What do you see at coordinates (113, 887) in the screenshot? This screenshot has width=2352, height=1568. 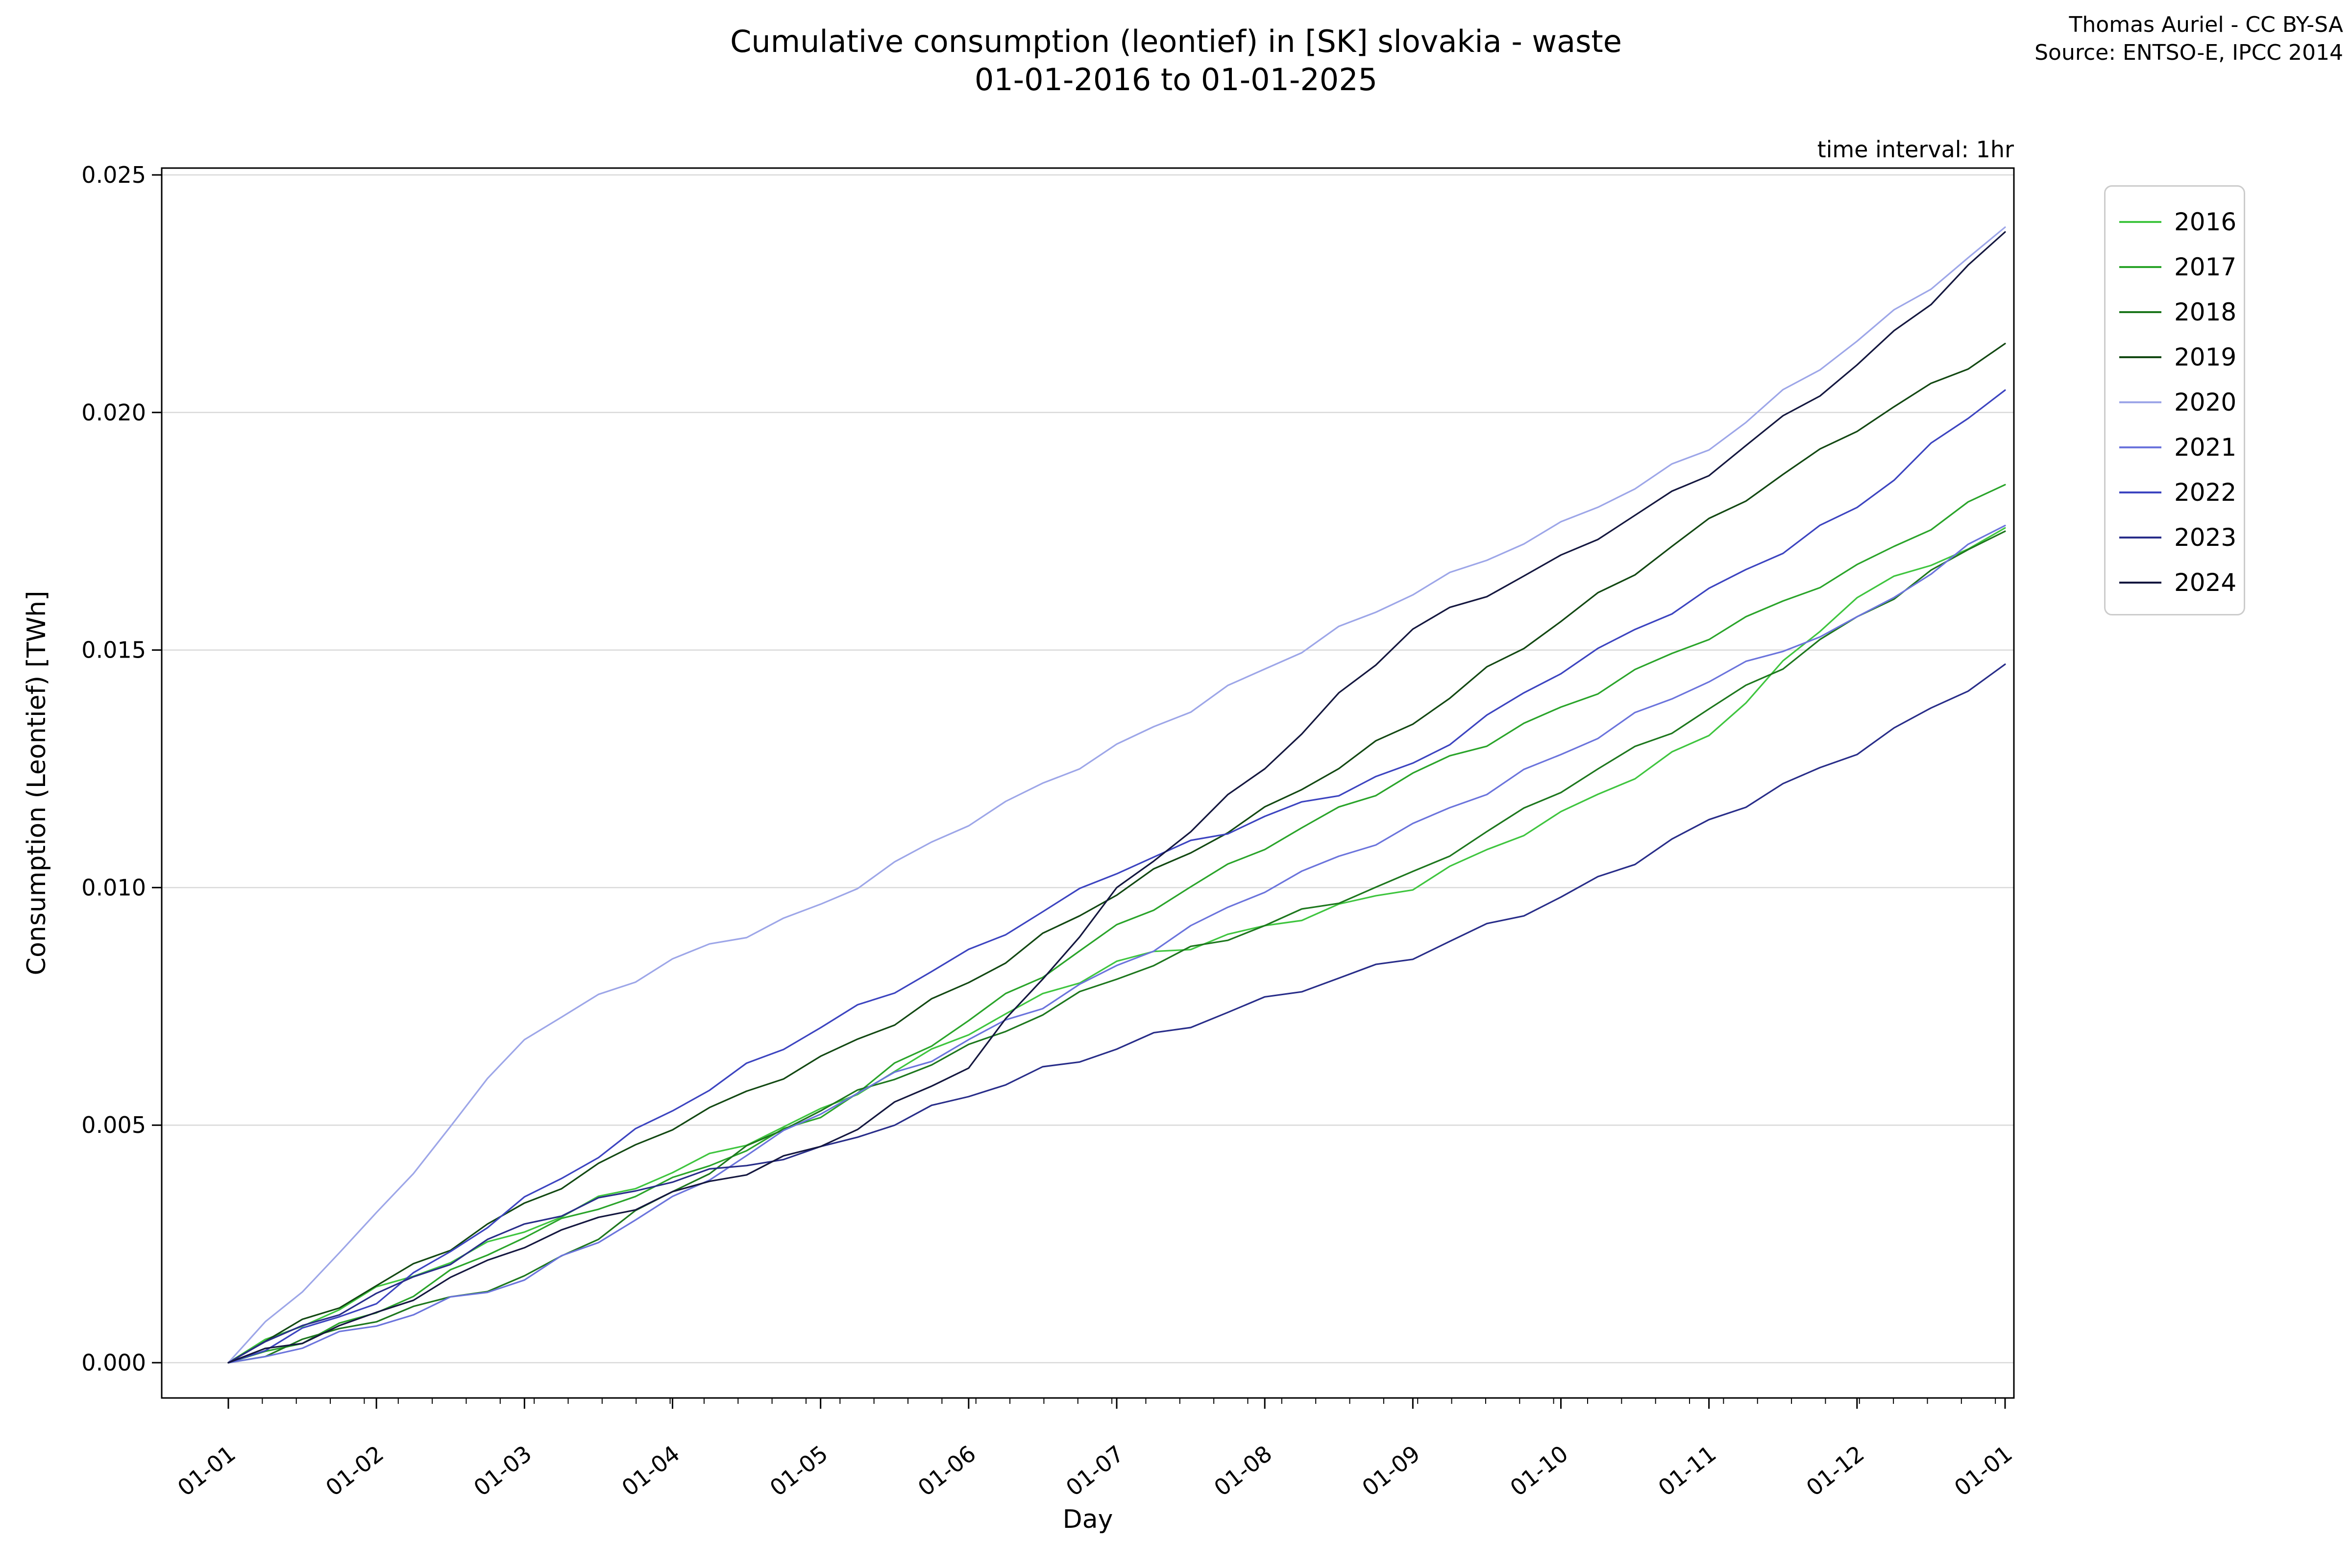 I see `y-tick-label: 0.010` at bounding box center [113, 887].